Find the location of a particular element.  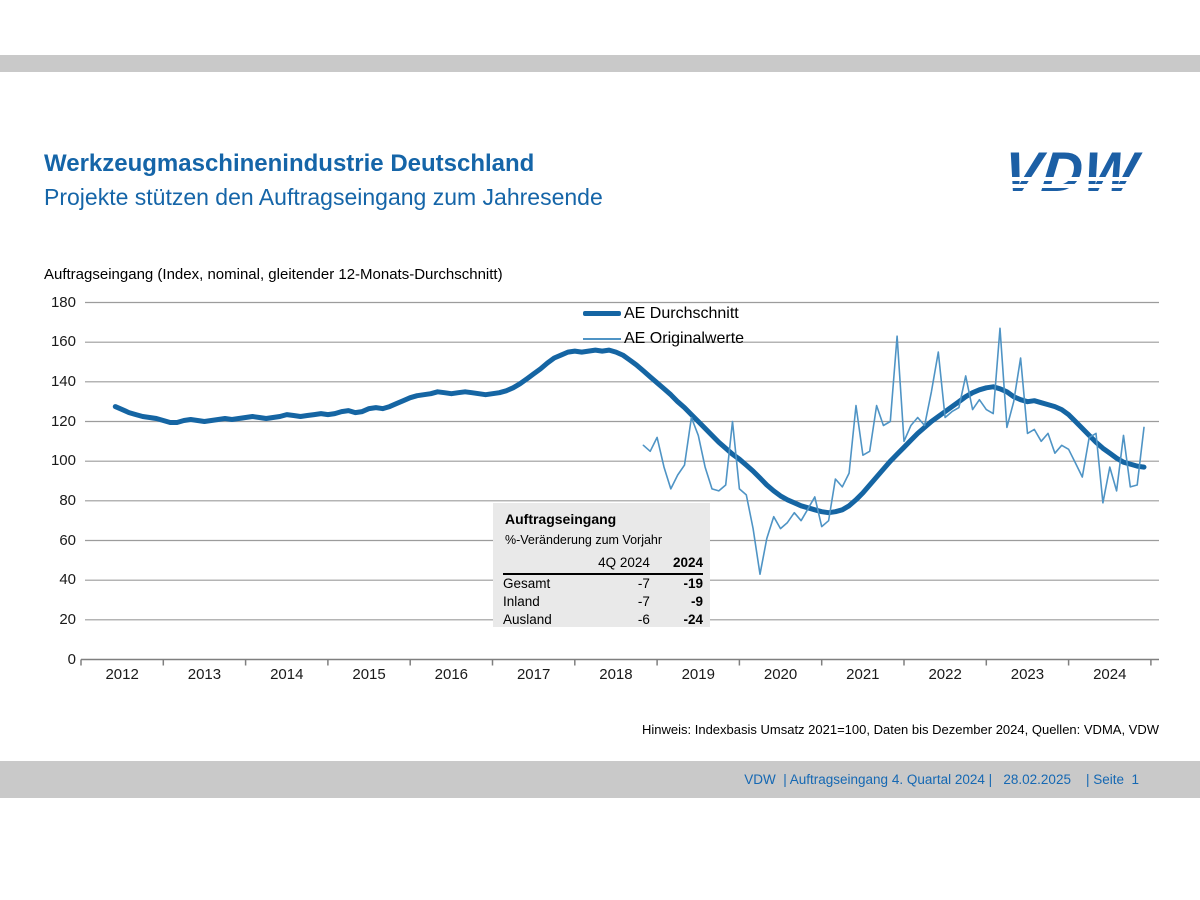

y-tick-label: 80 is located at coordinates (67, 500).